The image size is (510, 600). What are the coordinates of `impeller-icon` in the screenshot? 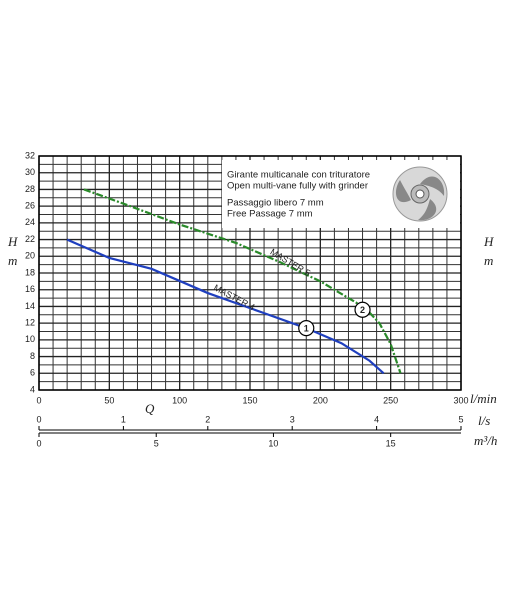 It's located at (420, 194).